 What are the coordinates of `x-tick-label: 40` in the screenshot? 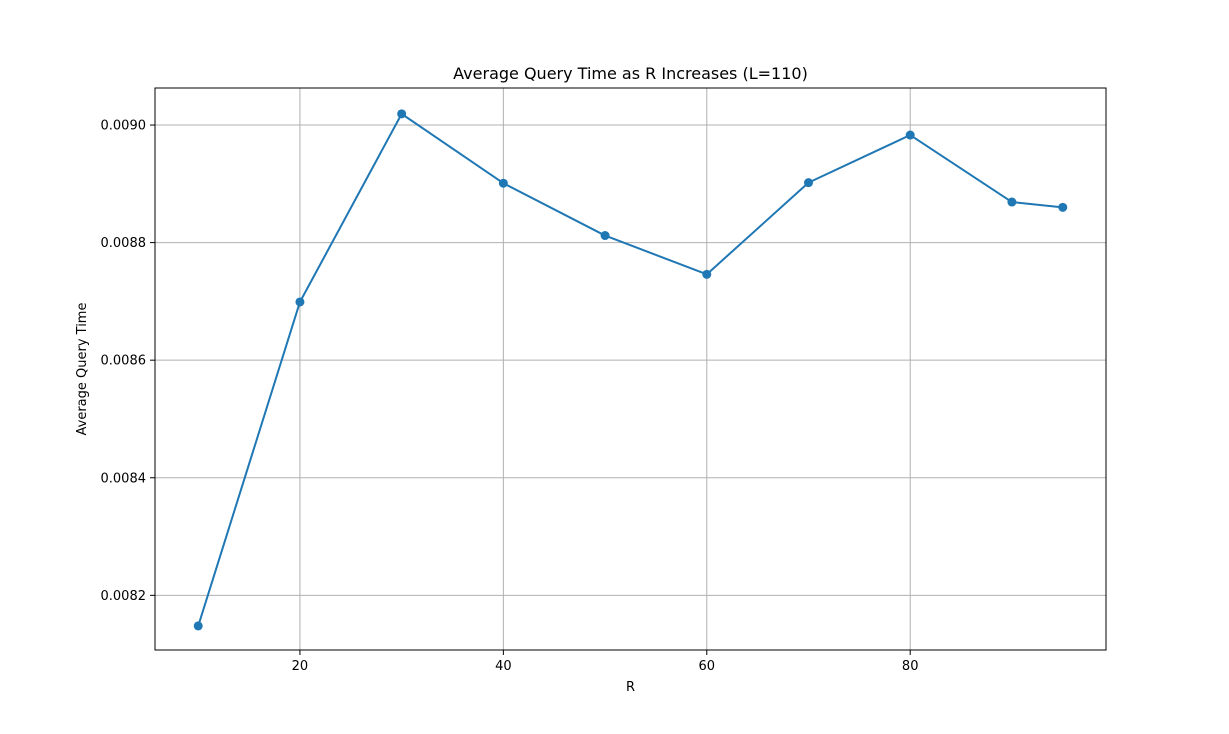 It's located at (503, 666).